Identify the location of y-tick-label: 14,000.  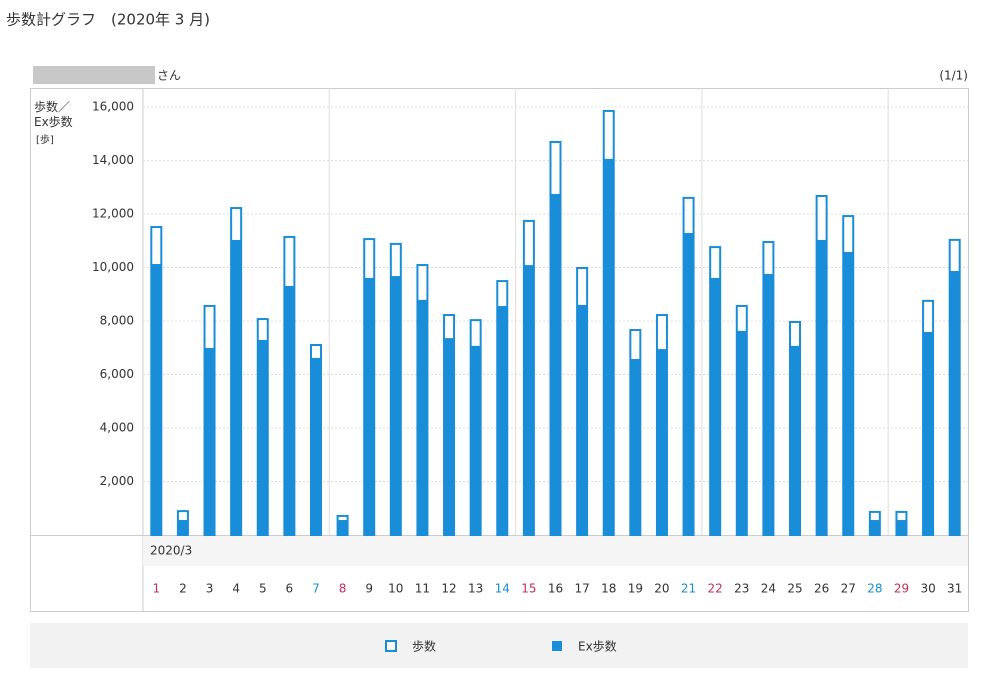
(113, 160).